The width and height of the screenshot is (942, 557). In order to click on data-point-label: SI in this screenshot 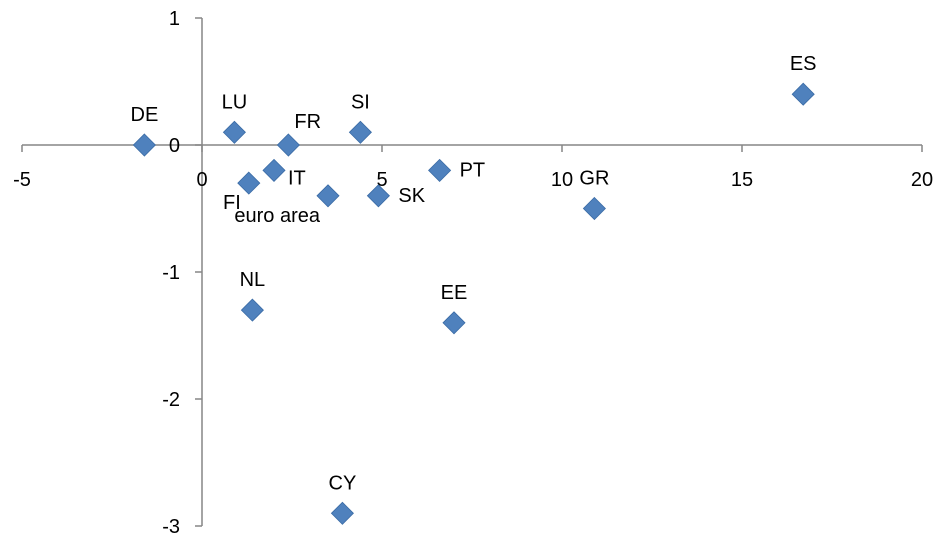, I will do `click(360, 102)`.